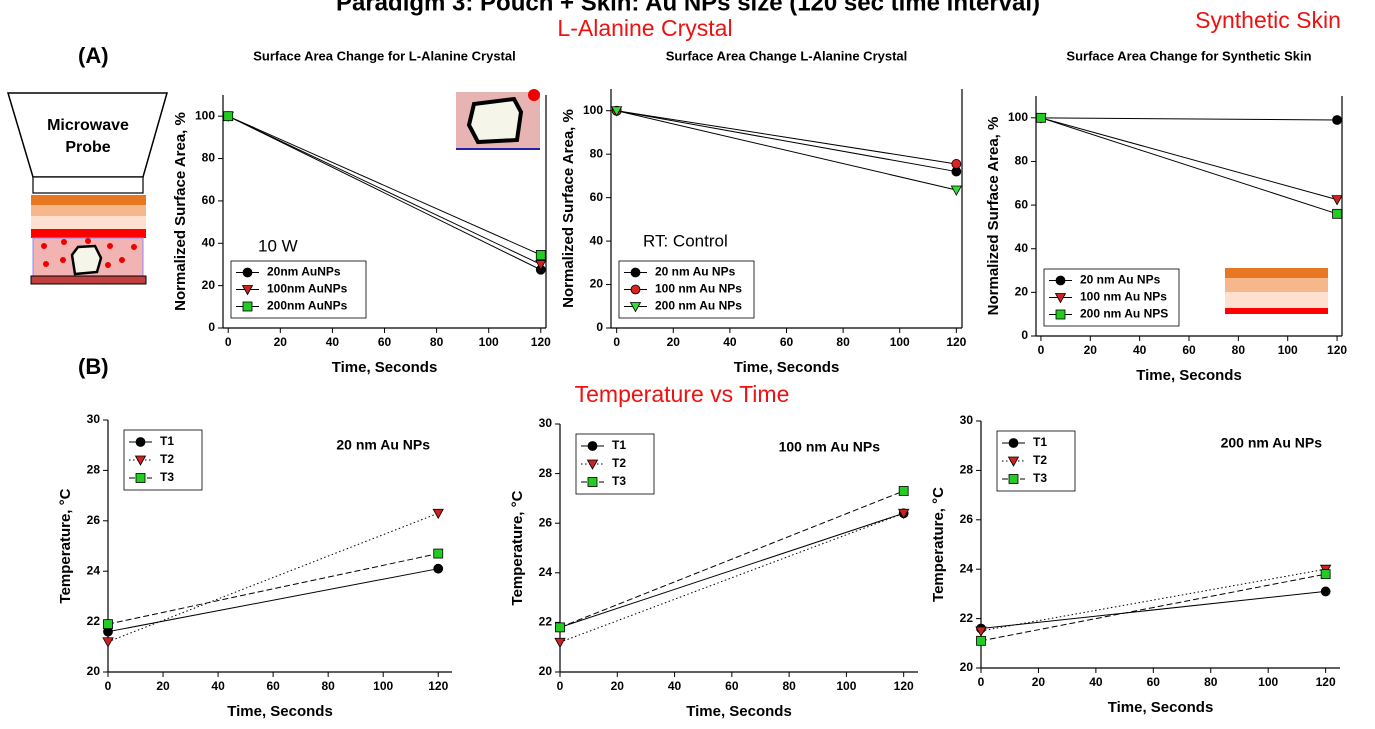  Describe the element at coordinates (307, 306) in the screenshot. I see `legend-label: 200nm AuNPs` at that location.